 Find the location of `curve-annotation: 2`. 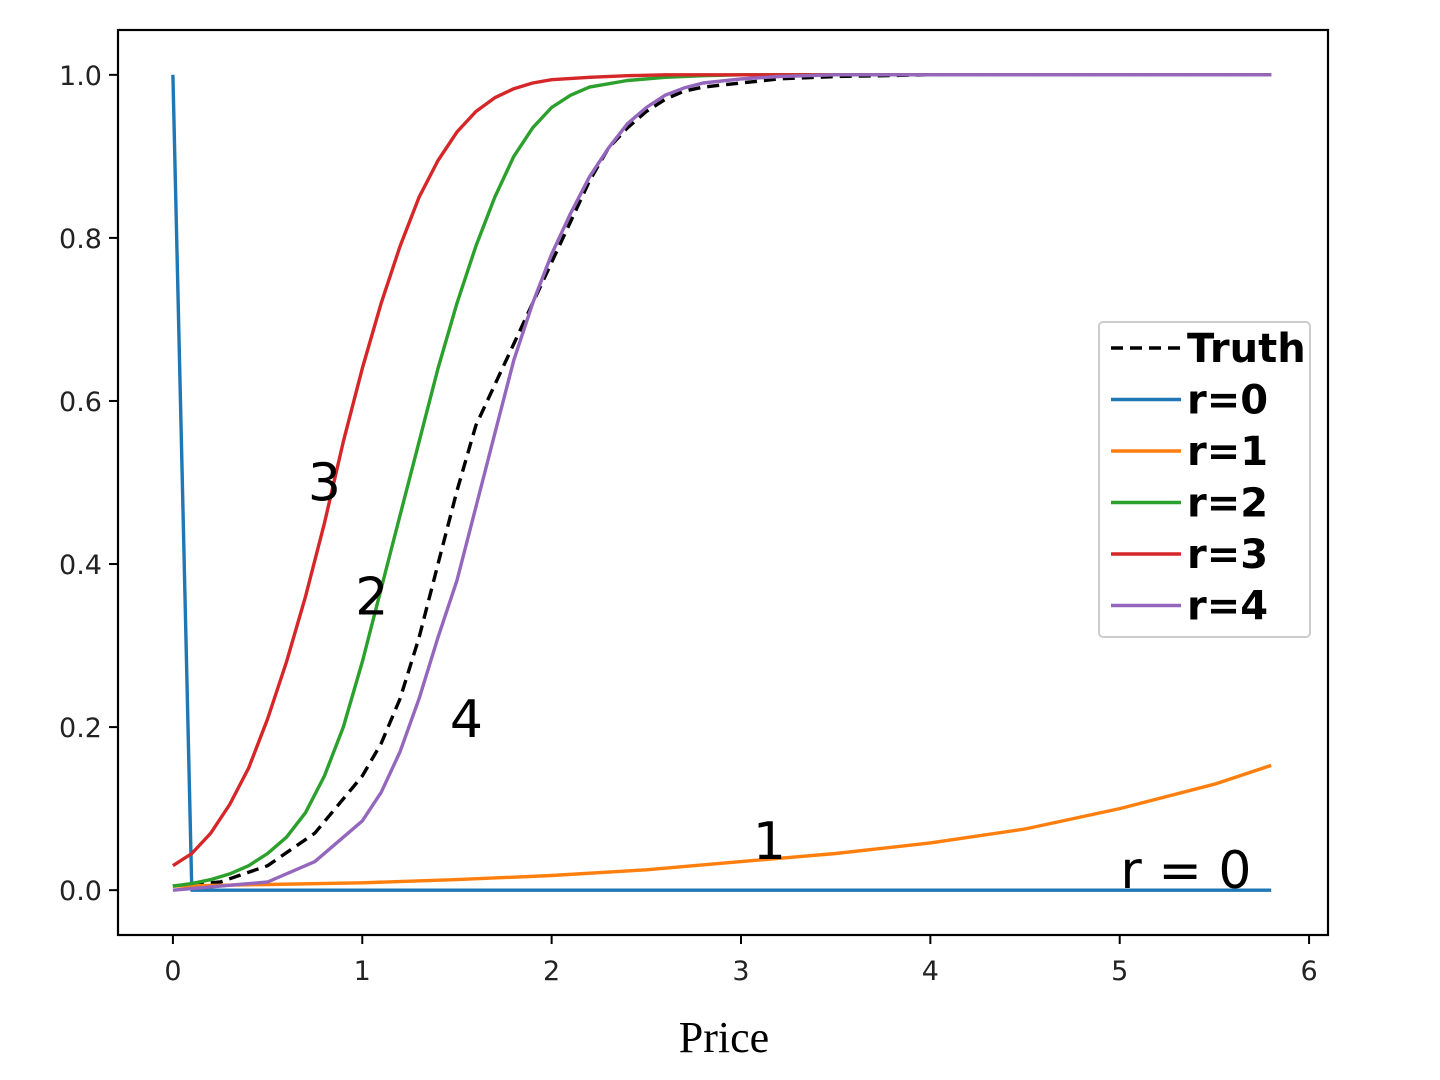

curve-annotation: 2 is located at coordinates (371, 598).